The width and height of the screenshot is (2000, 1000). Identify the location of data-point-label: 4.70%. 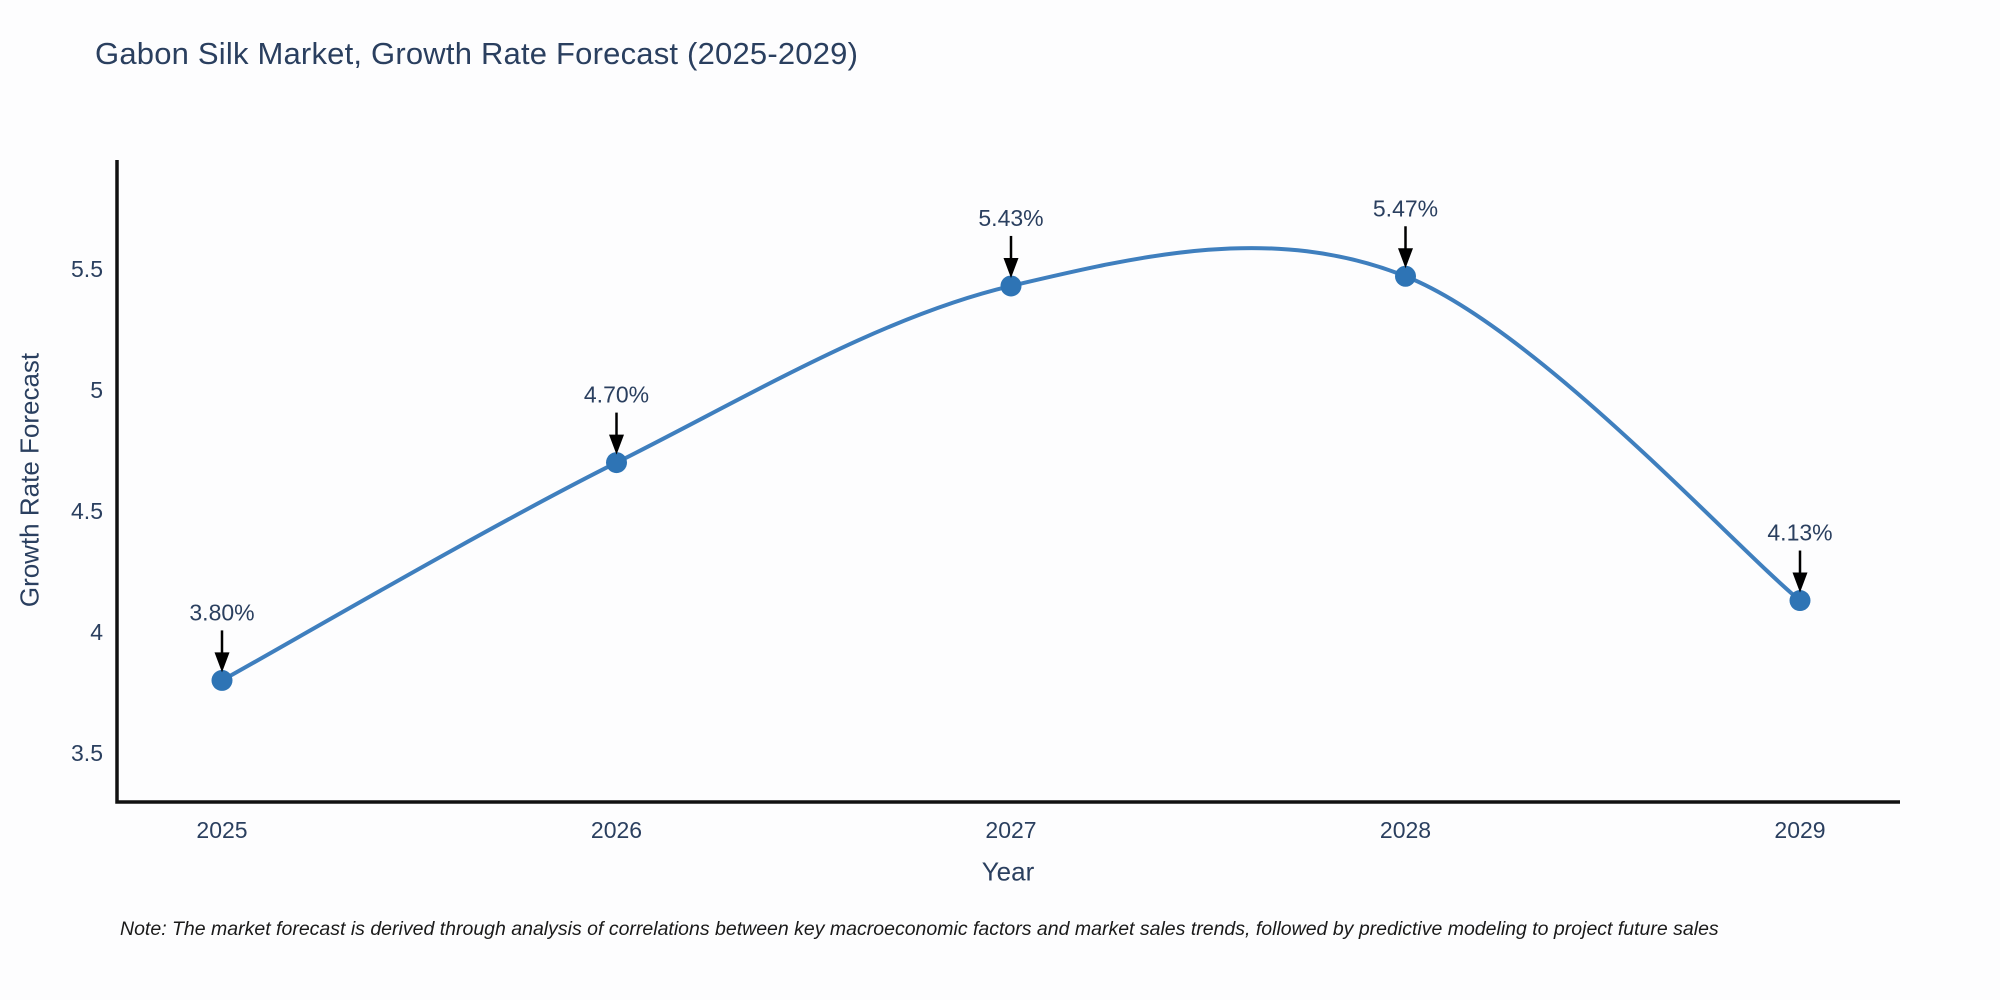
(616, 395).